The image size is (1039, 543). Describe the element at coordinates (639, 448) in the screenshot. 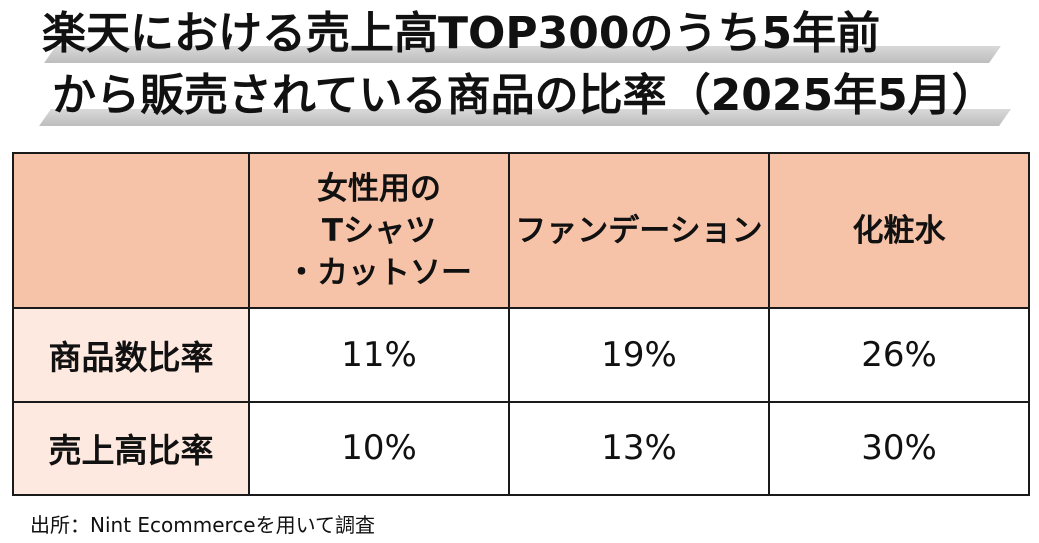

I see `table-cell: 13%` at that location.